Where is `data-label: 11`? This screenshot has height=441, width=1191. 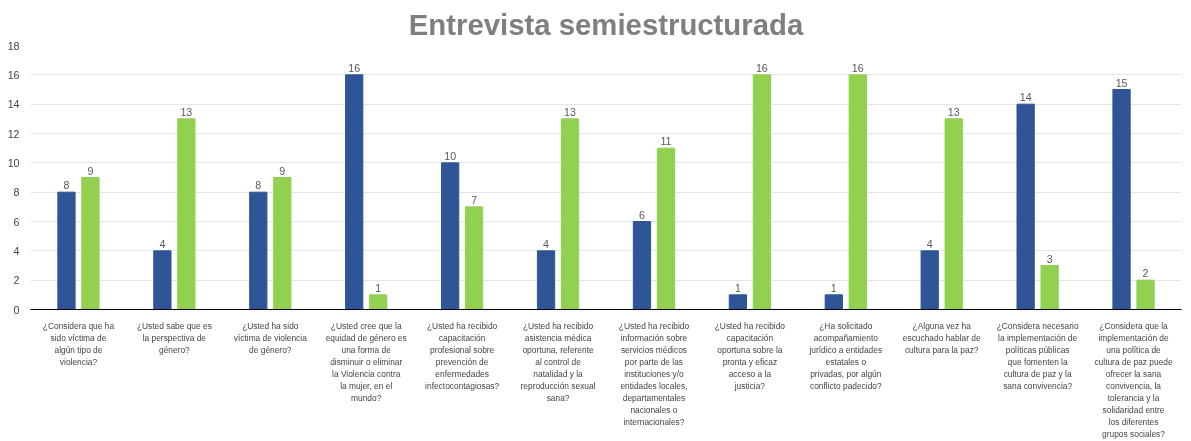
data-label: 11 is located at coordinates (666, 141).